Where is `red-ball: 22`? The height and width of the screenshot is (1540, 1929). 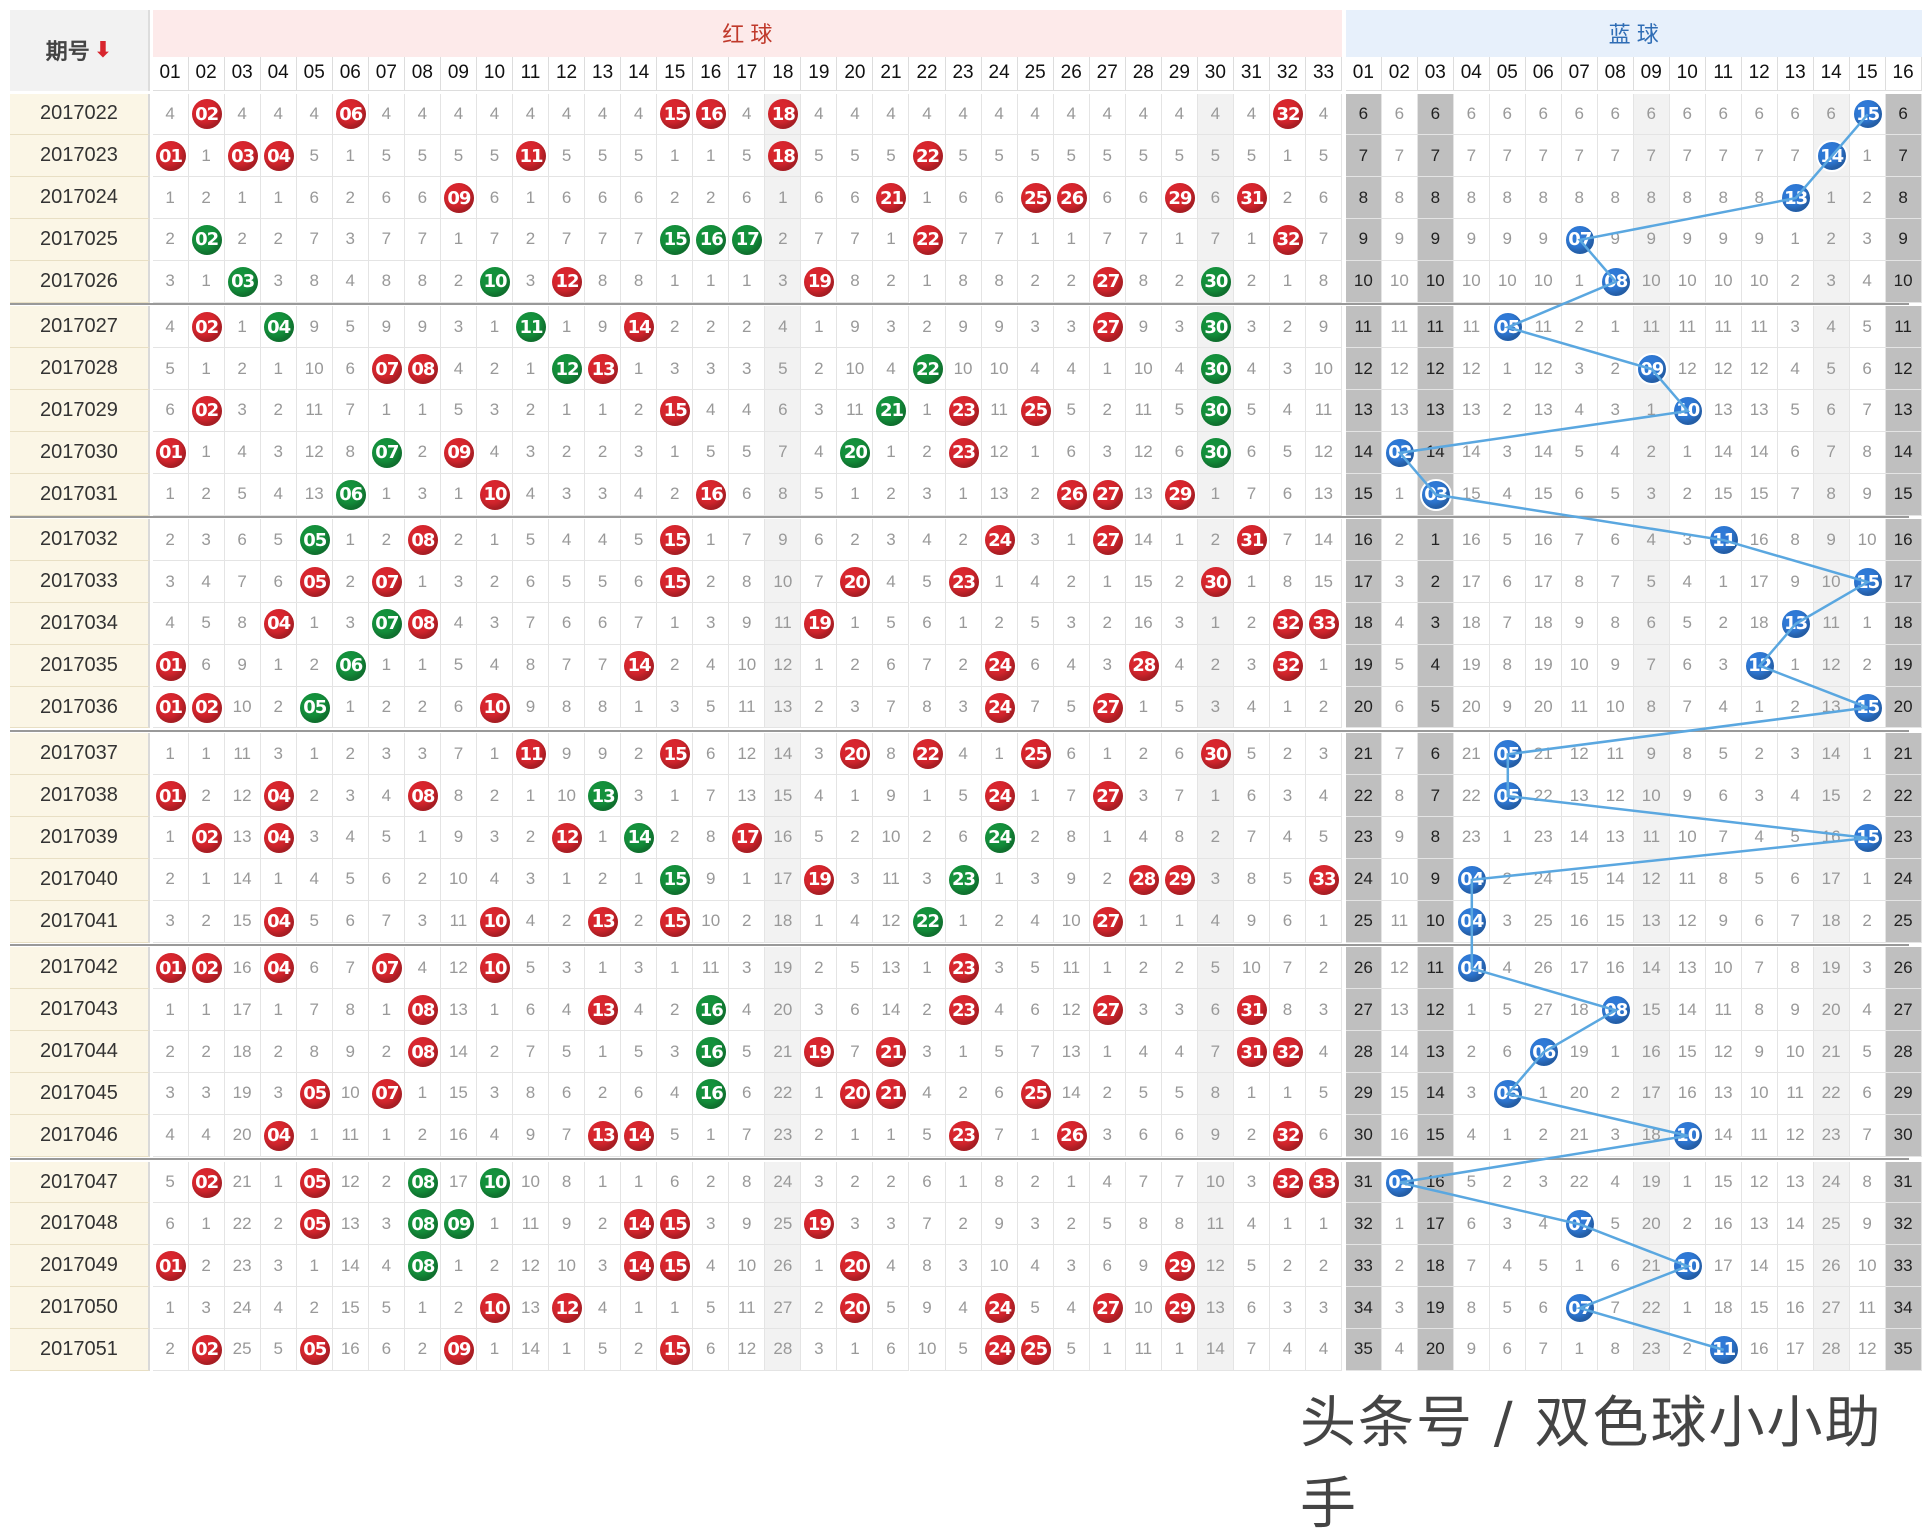 red-ball: 22 is located at coordinates (927, 369).